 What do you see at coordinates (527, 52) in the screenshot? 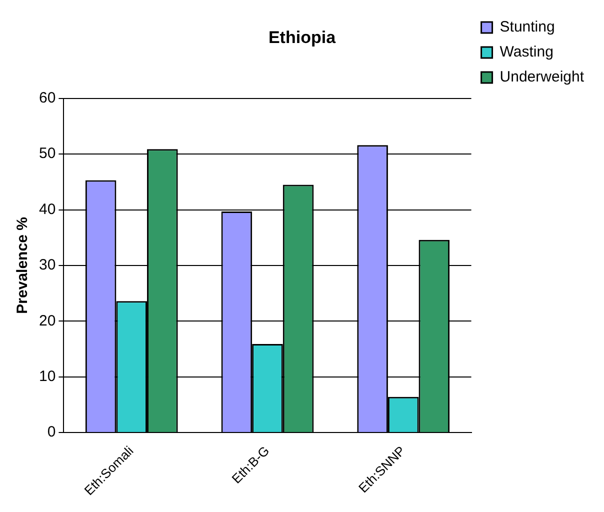
I see `legend-label: Wasting` at bounding box center [527, 52].